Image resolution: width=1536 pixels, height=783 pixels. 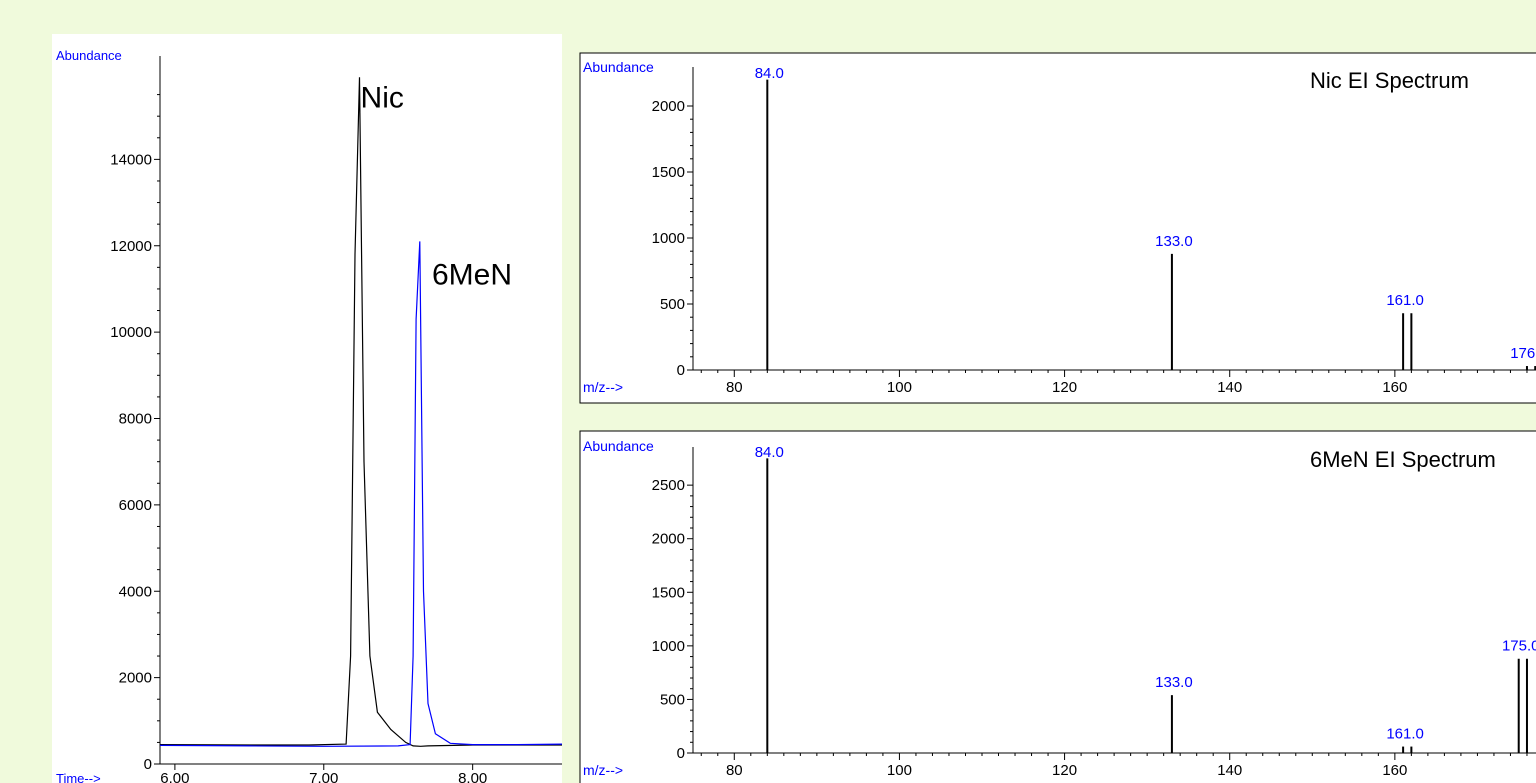 I want to click on nic-spectrum-y-tick-label: 1000, so click(x=668, y=238).